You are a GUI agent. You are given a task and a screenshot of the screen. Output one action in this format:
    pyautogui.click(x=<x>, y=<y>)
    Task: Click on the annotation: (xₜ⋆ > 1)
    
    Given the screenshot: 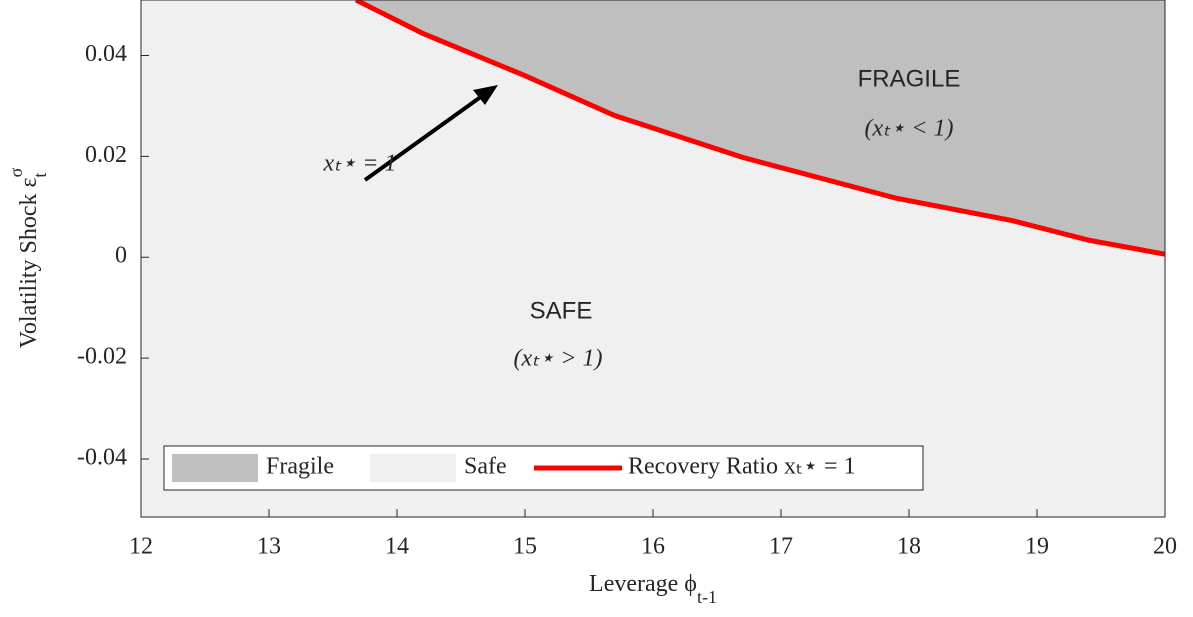 What is the action you would take?
    pyautogui.click(x=558, y=359)
    